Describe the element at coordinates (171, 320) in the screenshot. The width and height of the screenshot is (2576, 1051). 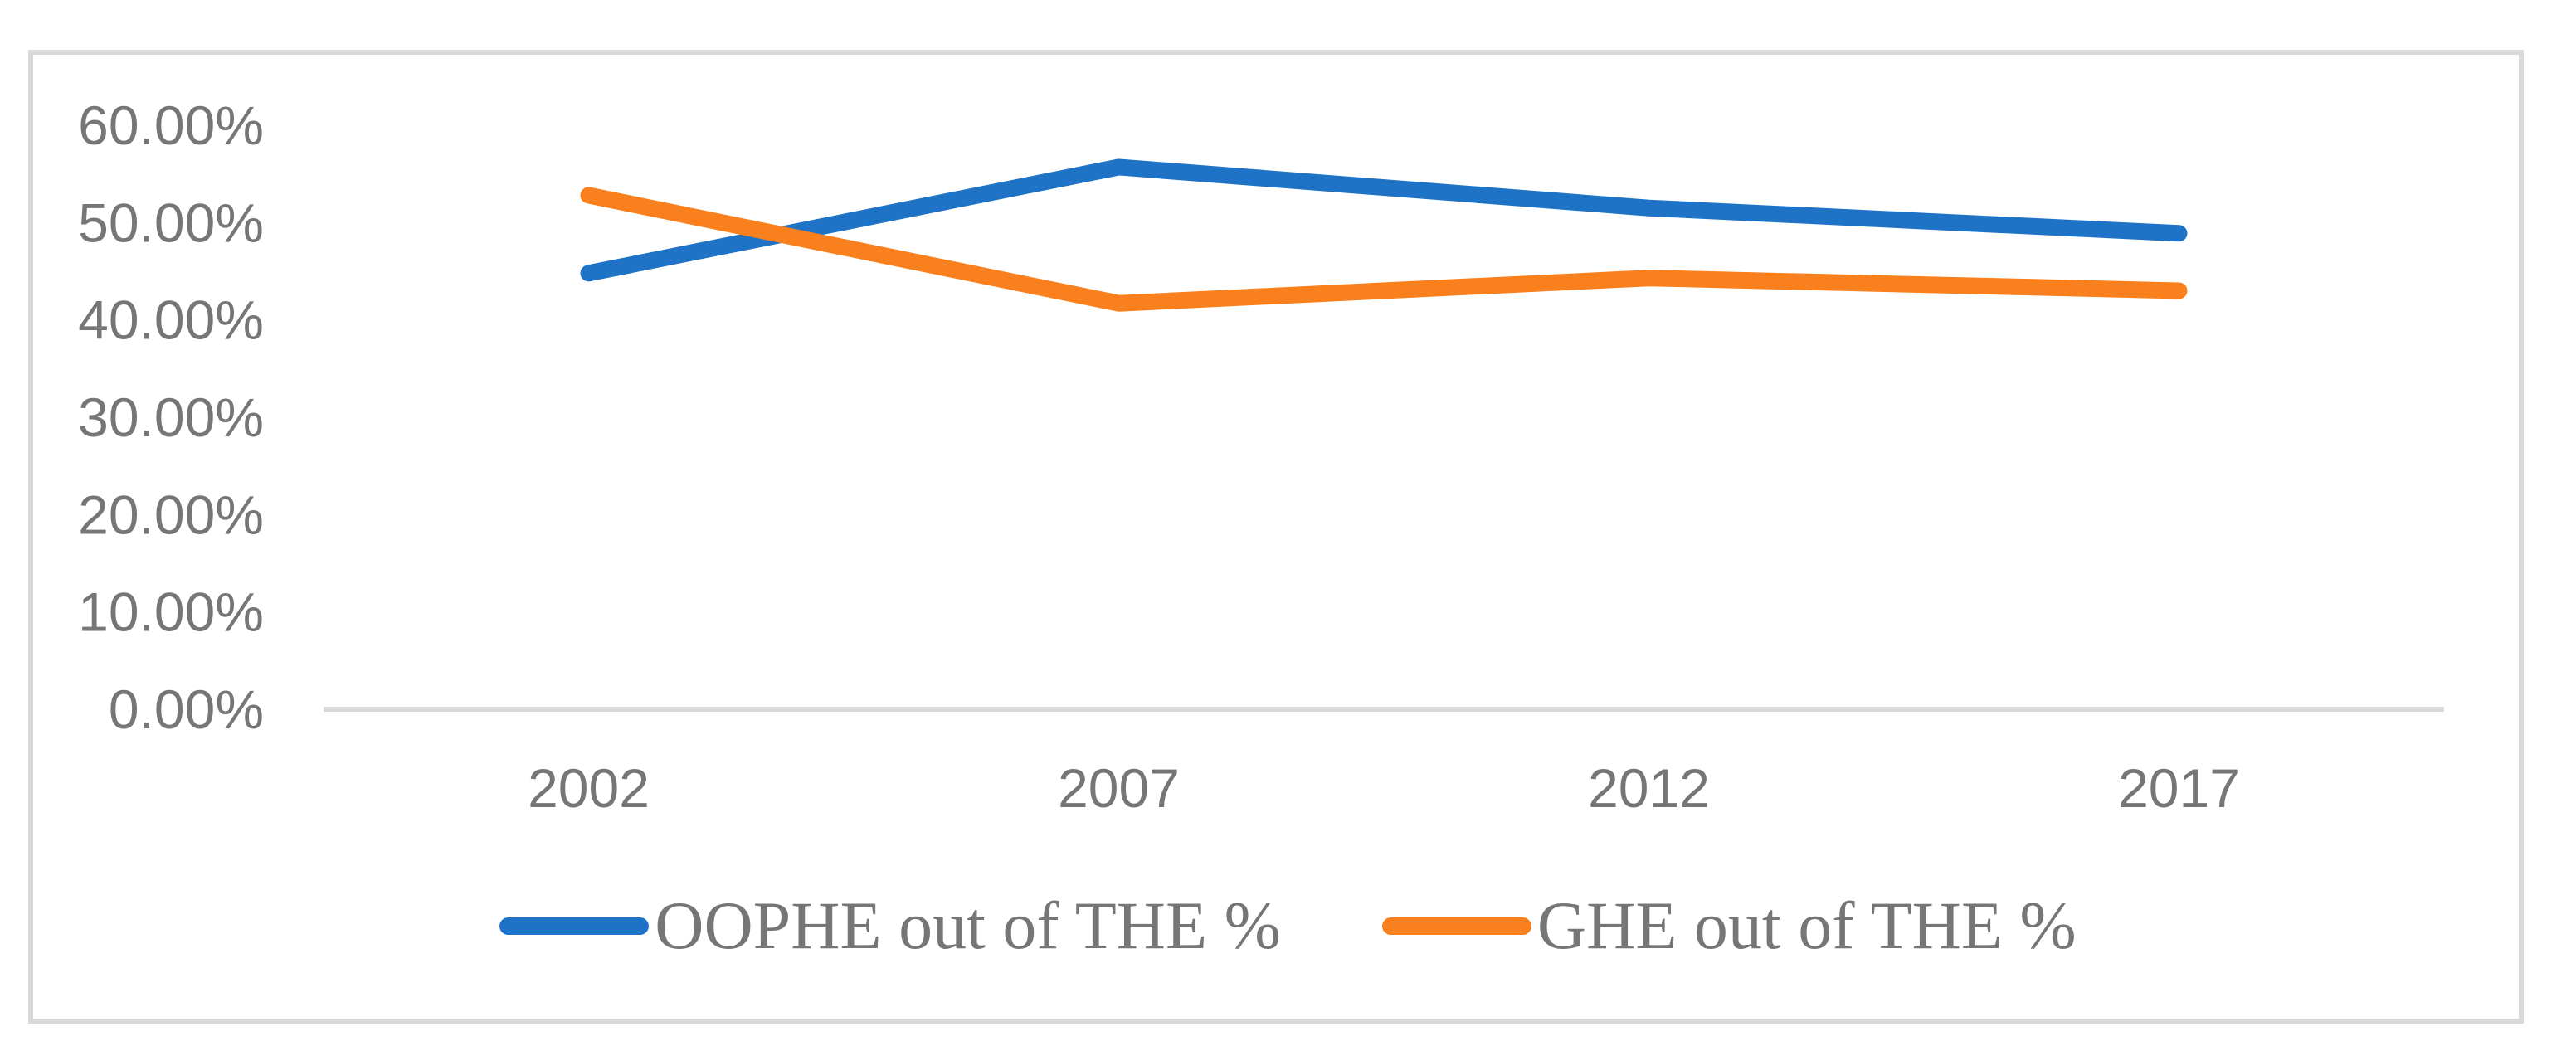
I see `y-tick-label: 40.00%` at that location.